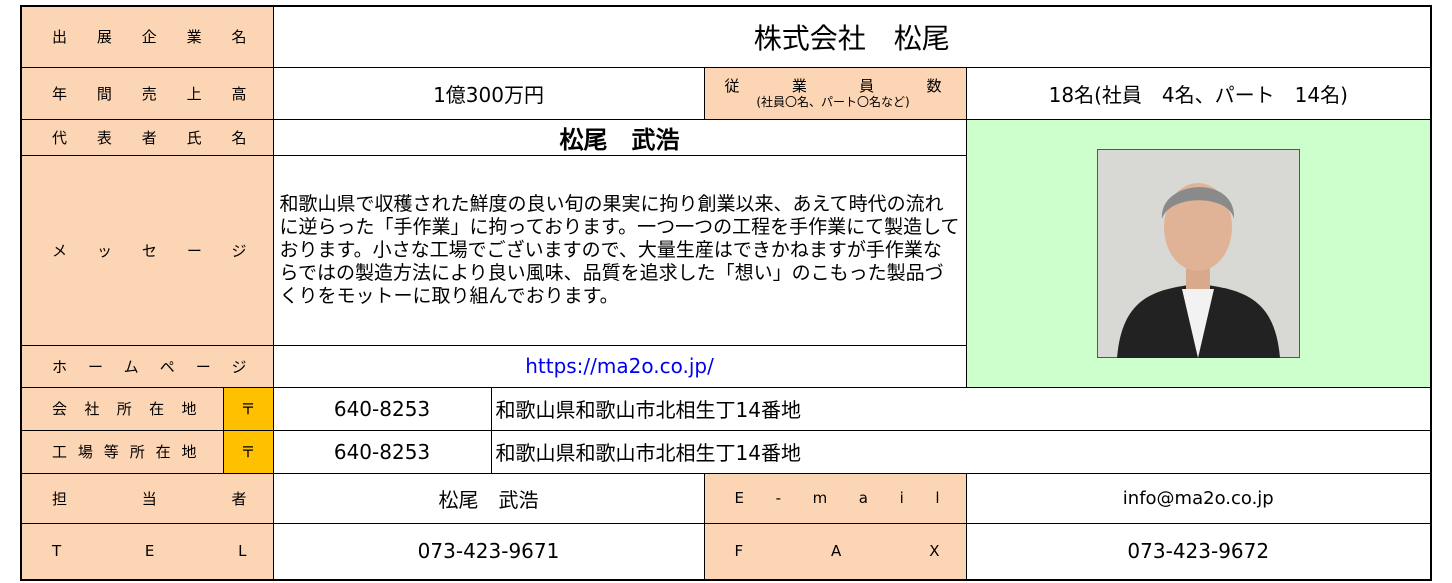  Describe the element at coordinates (1198, 551) in the screenshot. I see `fax: 073-423-9672` at that location.